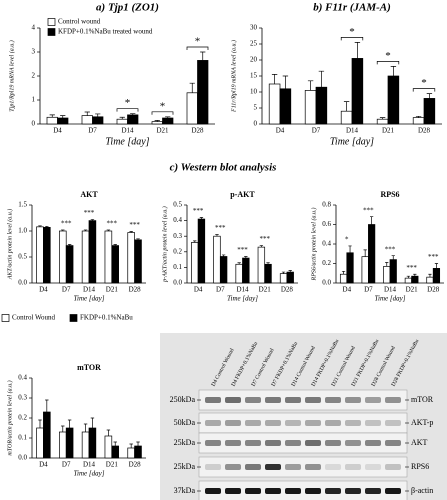 The image size is (447, 500). Describe the element at coordinates (352, 8) in the screenshot. I see `chart-title: b) F11r (JAM-A)` at that location.